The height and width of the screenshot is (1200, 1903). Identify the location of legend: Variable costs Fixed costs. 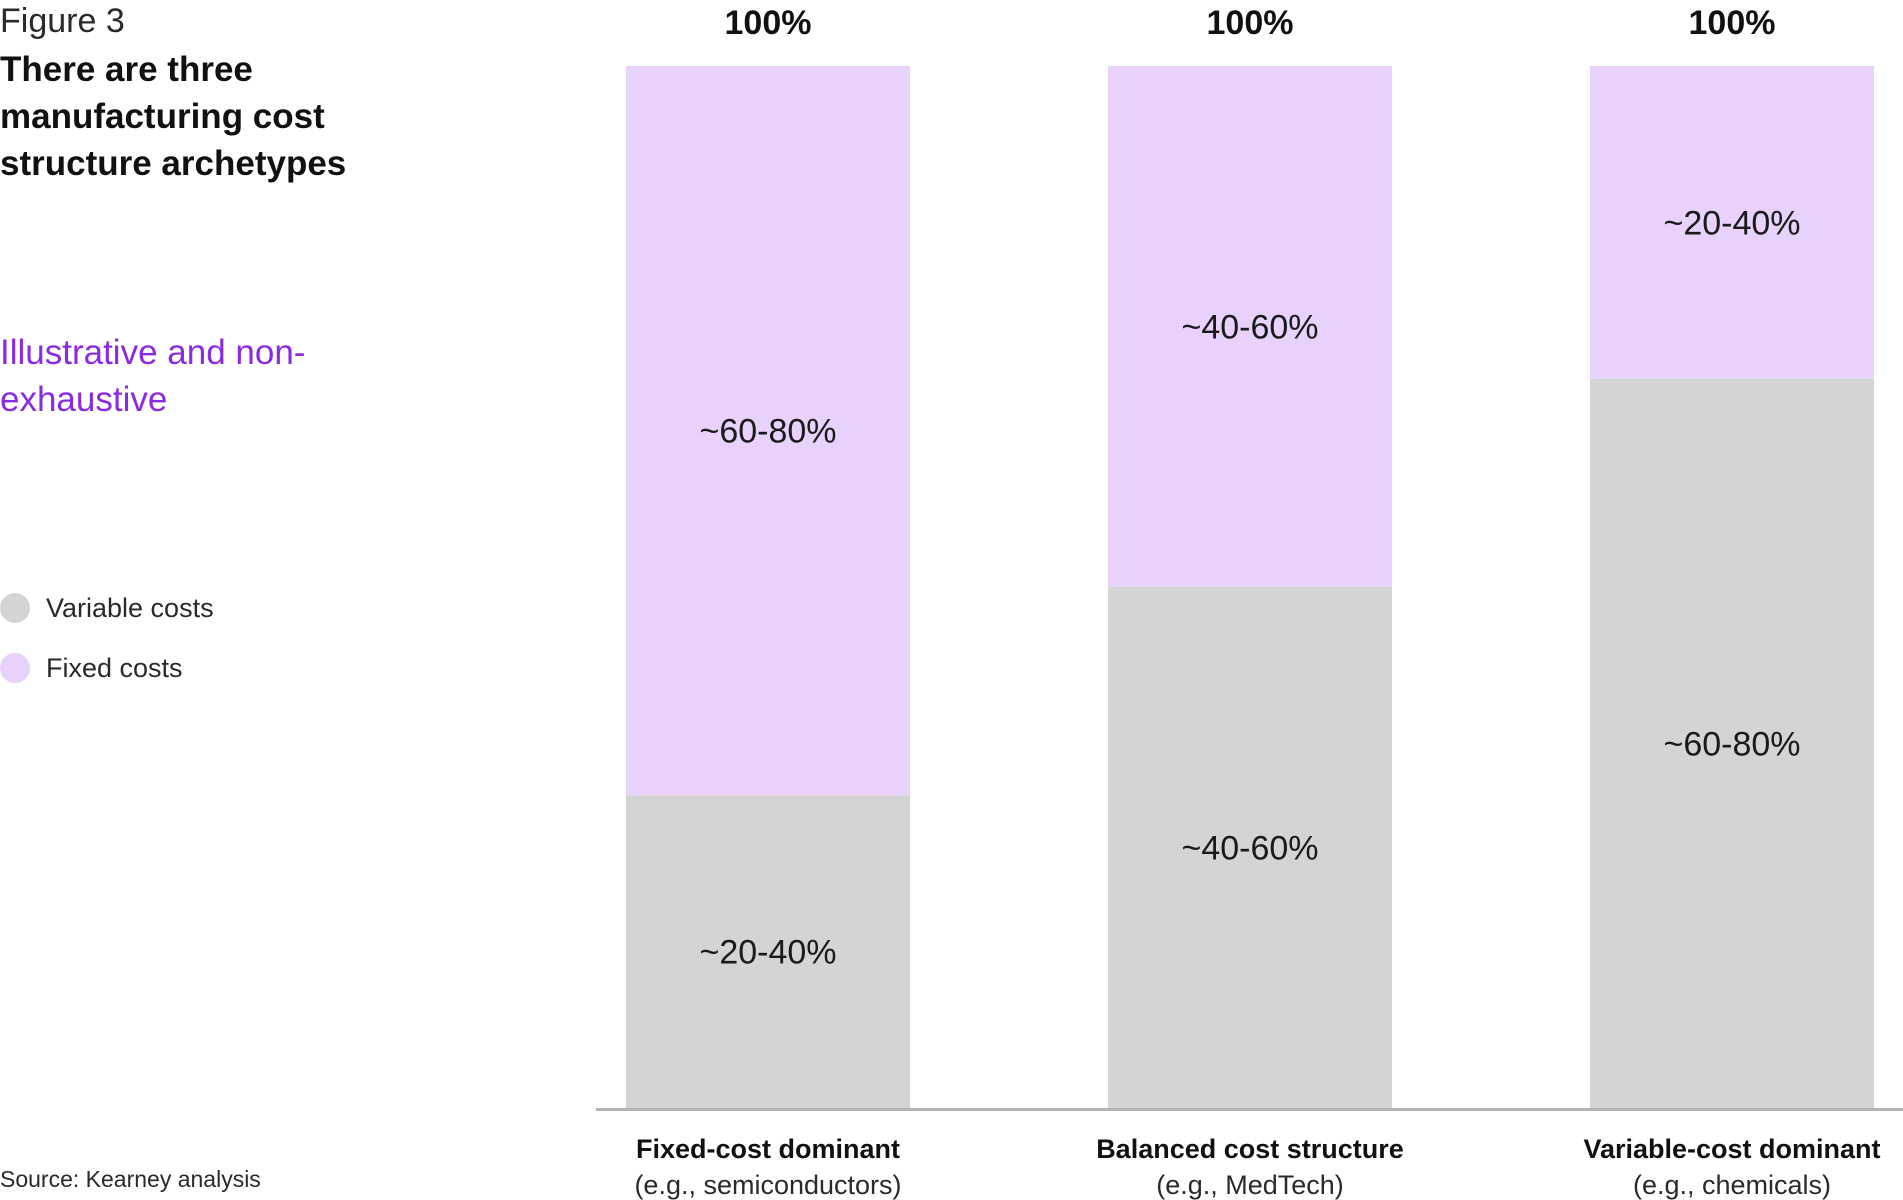
(107, 653).